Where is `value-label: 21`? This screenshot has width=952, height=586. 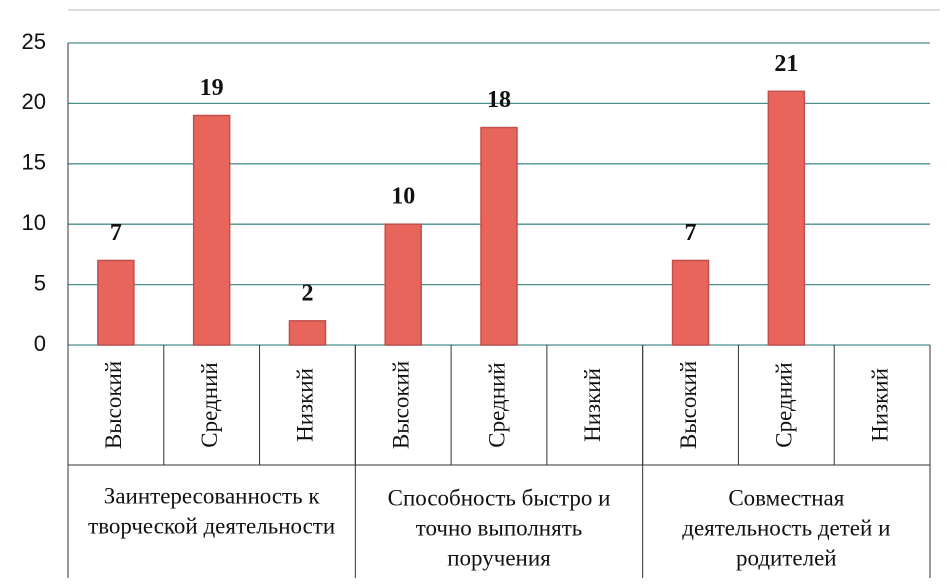 value-label: 21 is located at coordinates (786, 64).